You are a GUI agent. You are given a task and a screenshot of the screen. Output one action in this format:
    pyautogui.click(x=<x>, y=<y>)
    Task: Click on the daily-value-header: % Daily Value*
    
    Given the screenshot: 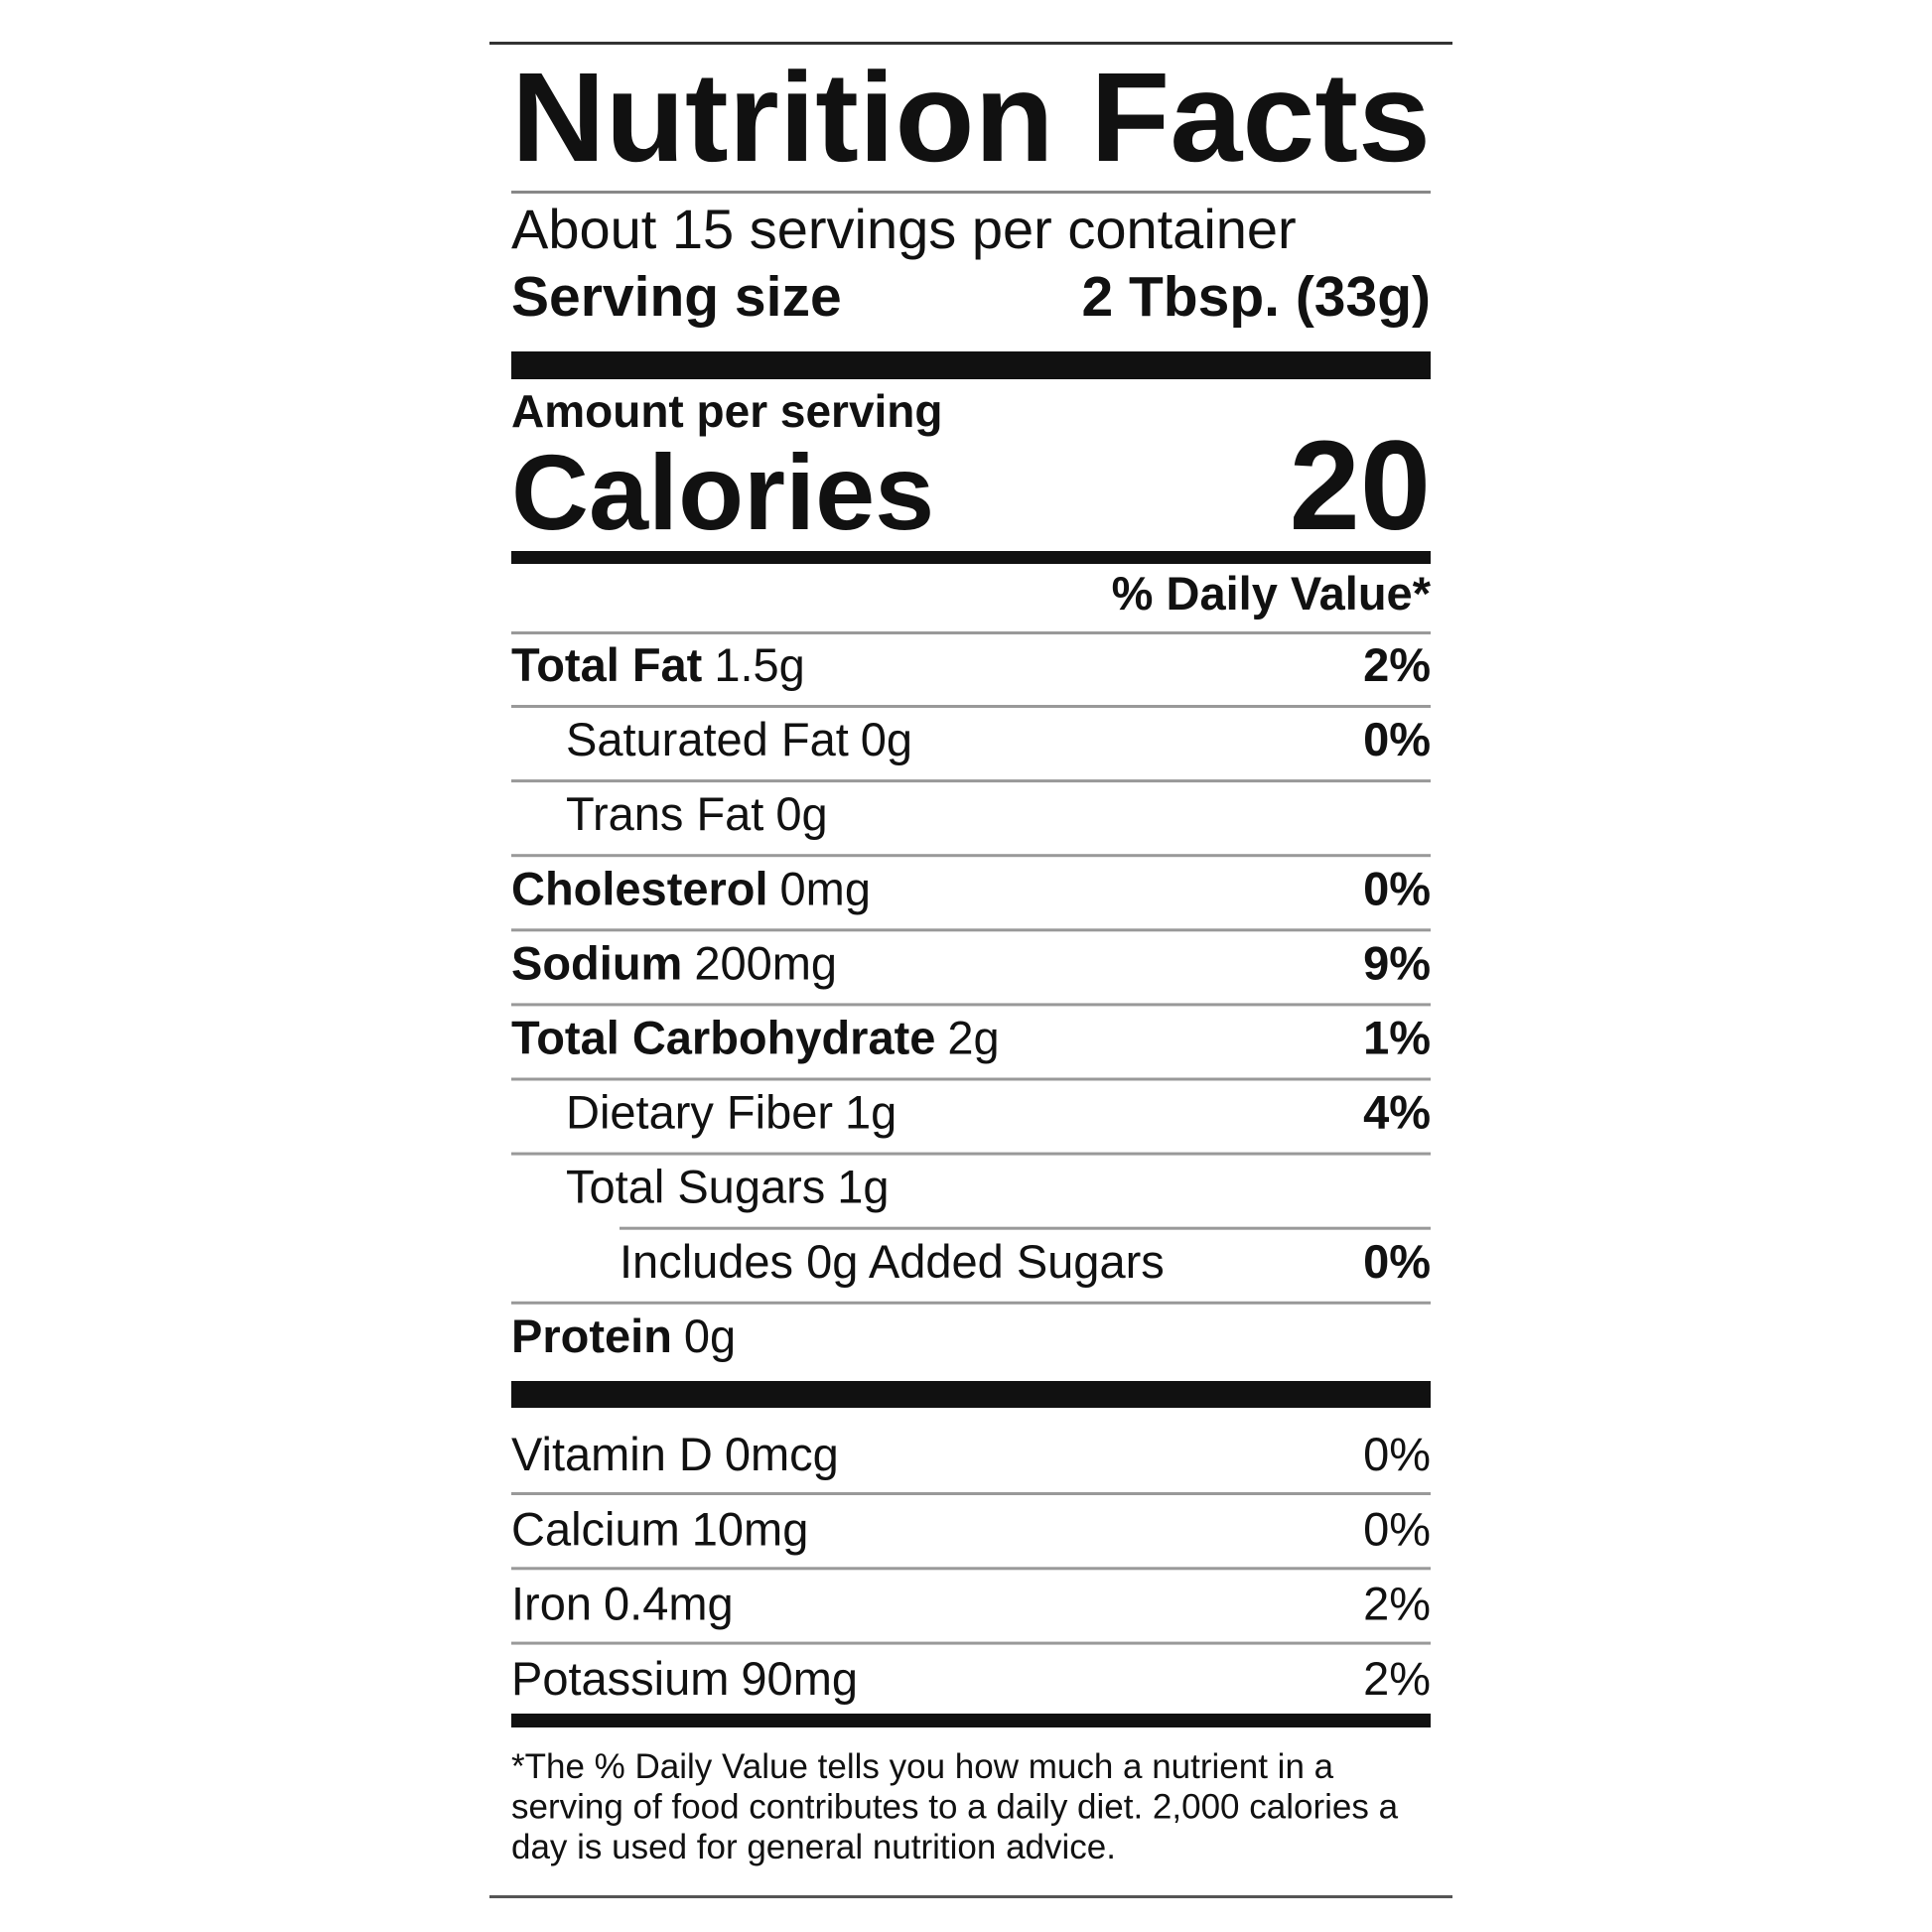 What is the action you would take?
    pyautogui.click(x=1272, y=593)
    